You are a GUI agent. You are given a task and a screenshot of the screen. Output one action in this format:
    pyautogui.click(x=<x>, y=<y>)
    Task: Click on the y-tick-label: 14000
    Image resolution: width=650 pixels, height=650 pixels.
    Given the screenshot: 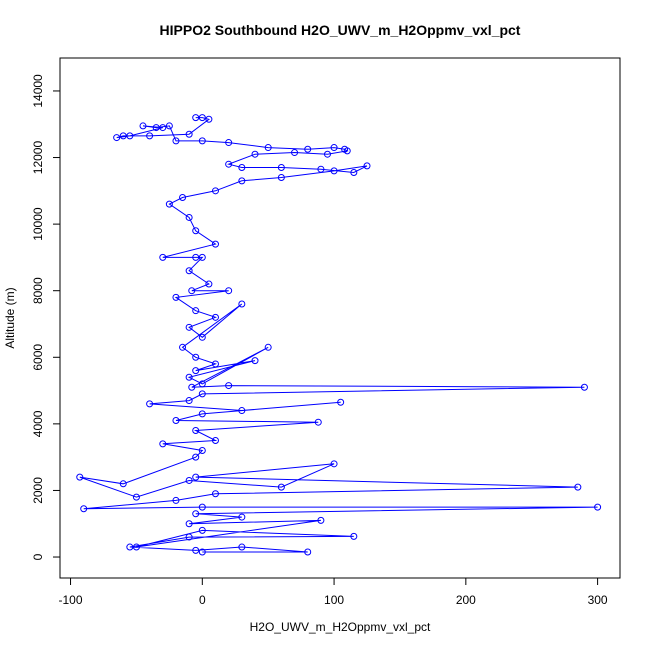 What is the action you would take?
    pyautogui.click(x=38, y=91)
    